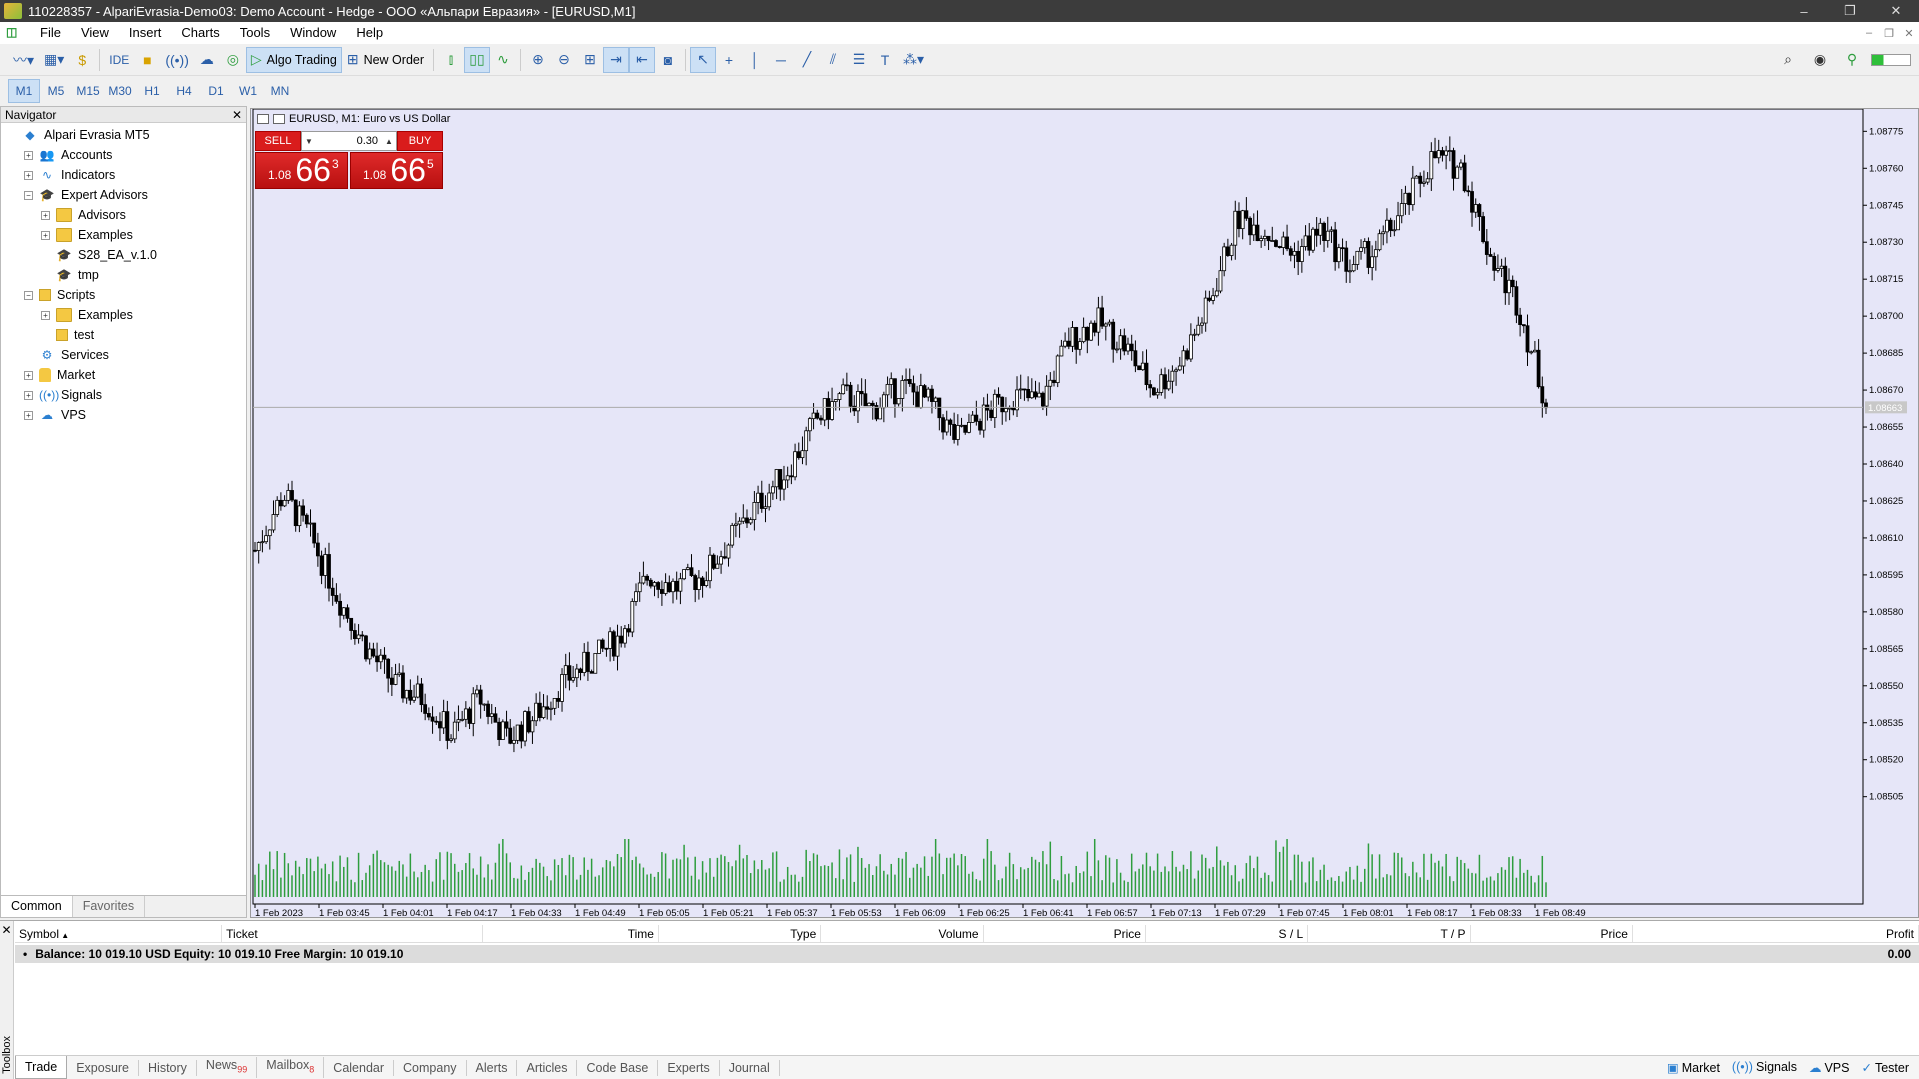  What do you see at coordinates (451, 59) in the screenshot?
I see `bar-chart-icon: ⫾` at bounding box center [451, 59].